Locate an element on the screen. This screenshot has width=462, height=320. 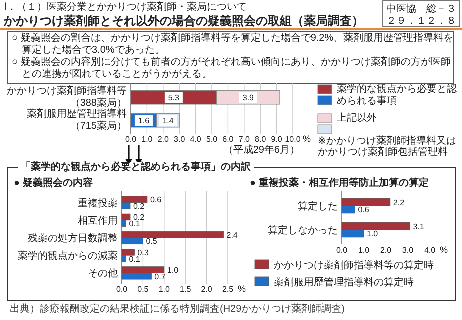
data-label: 5.3 is located at coordinates (174, 98).